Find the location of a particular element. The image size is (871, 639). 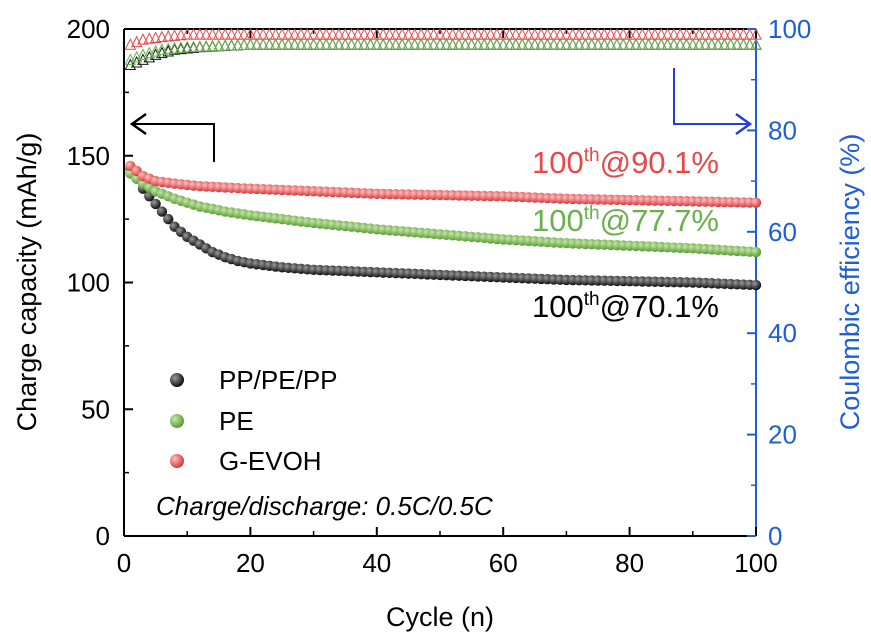

x-tick-label: 60 is located at coordinates (503, 563).